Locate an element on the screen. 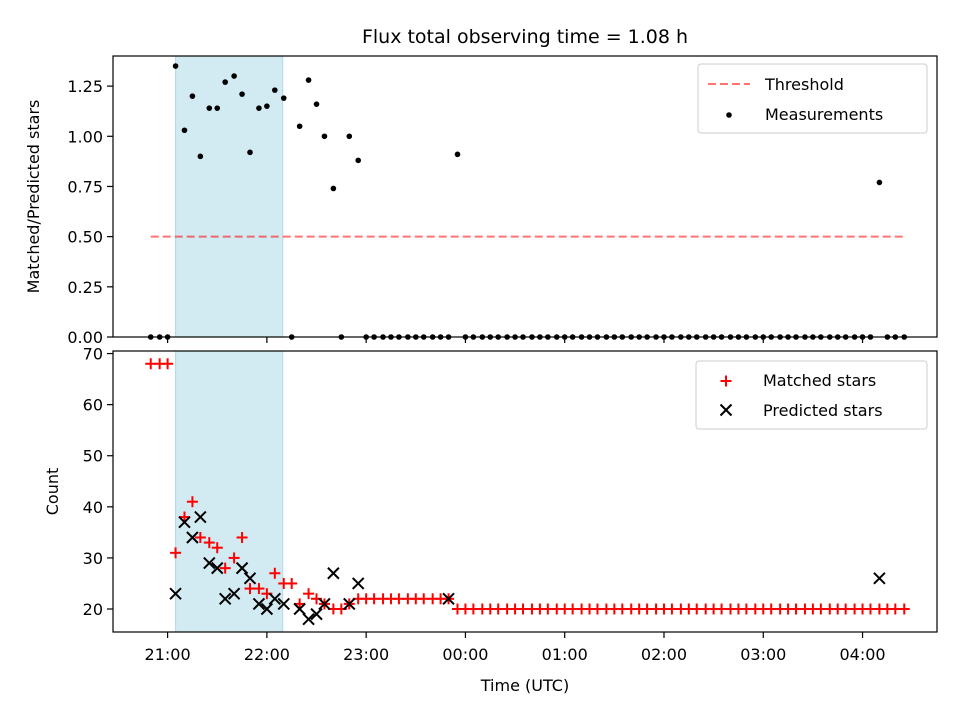 The width and height of the screenshot is (960, 720). y-tick-label: 70 is located at coordinates (93, 354).